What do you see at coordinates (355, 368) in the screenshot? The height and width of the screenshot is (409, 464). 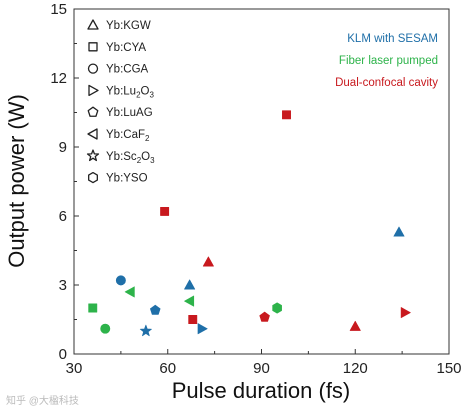 I see `x-tick-label: 120` at bounding box center [355, 368].